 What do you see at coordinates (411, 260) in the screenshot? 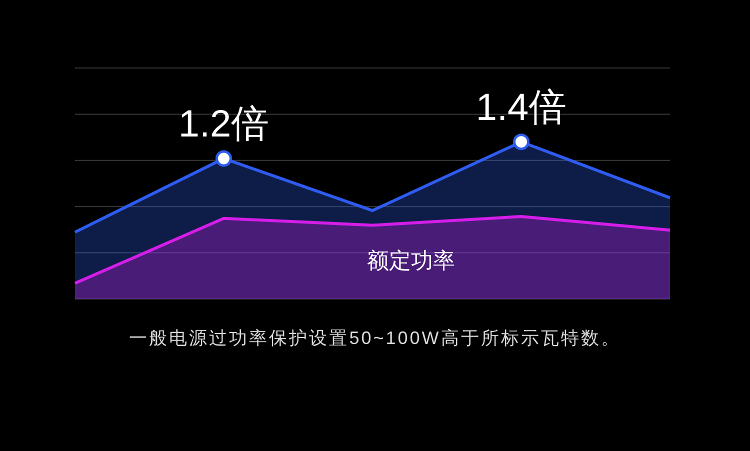
I see `annotation: 额定功率` at bounding box center [411, 260].